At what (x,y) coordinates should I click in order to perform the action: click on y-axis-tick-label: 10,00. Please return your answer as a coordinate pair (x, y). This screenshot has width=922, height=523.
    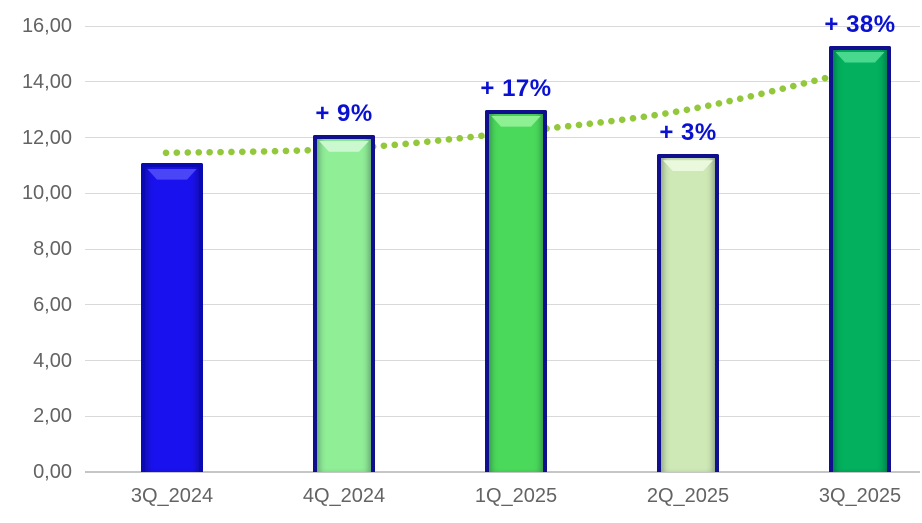
    Looking at the image, I should click on (46, 193).